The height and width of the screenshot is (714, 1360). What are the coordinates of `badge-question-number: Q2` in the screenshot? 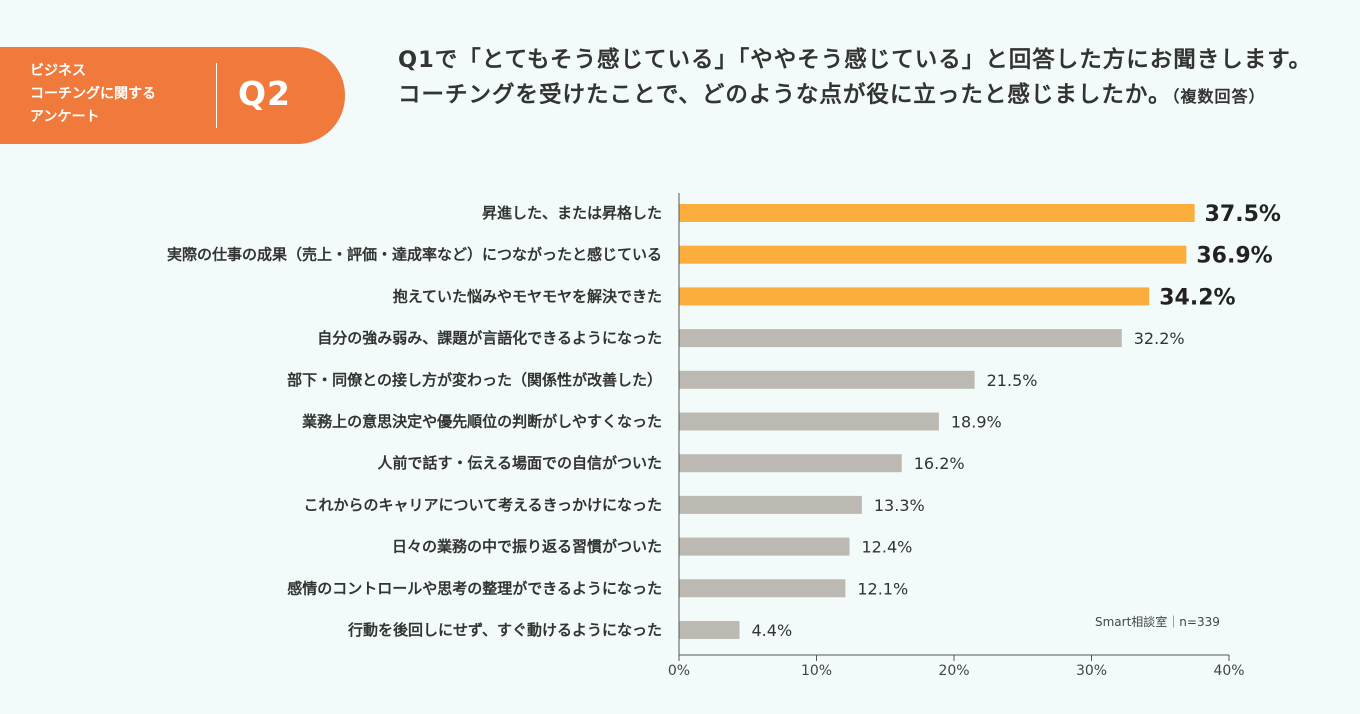 It's located at (265, 93).